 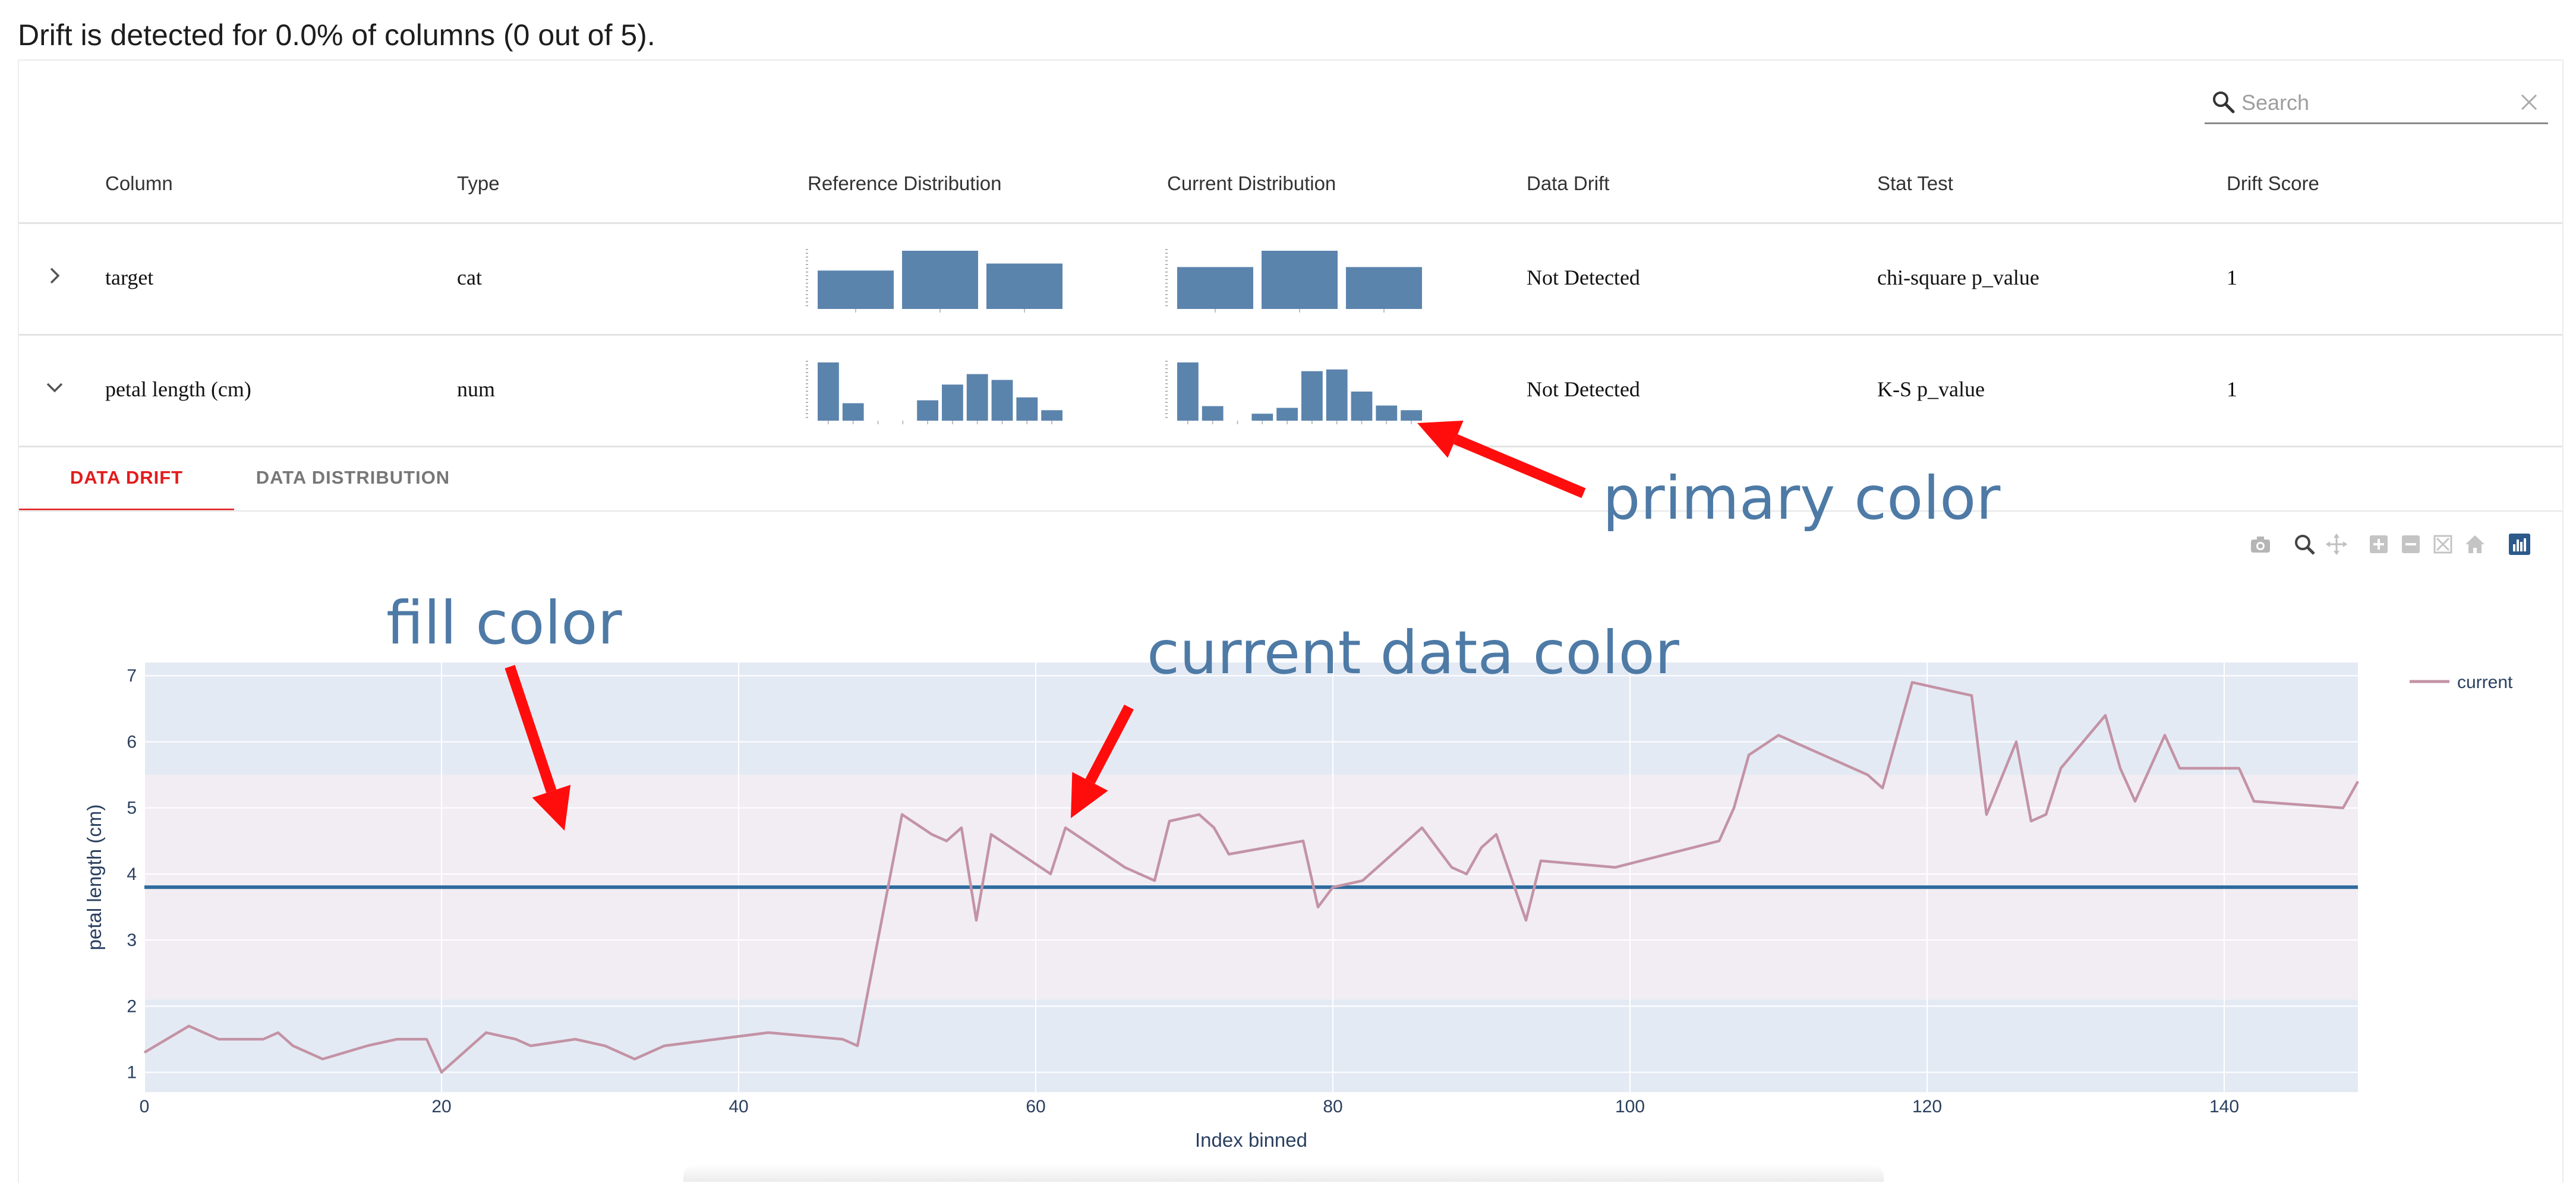 I want to click on primary-color-arrow, so click(x=1502, y=459).